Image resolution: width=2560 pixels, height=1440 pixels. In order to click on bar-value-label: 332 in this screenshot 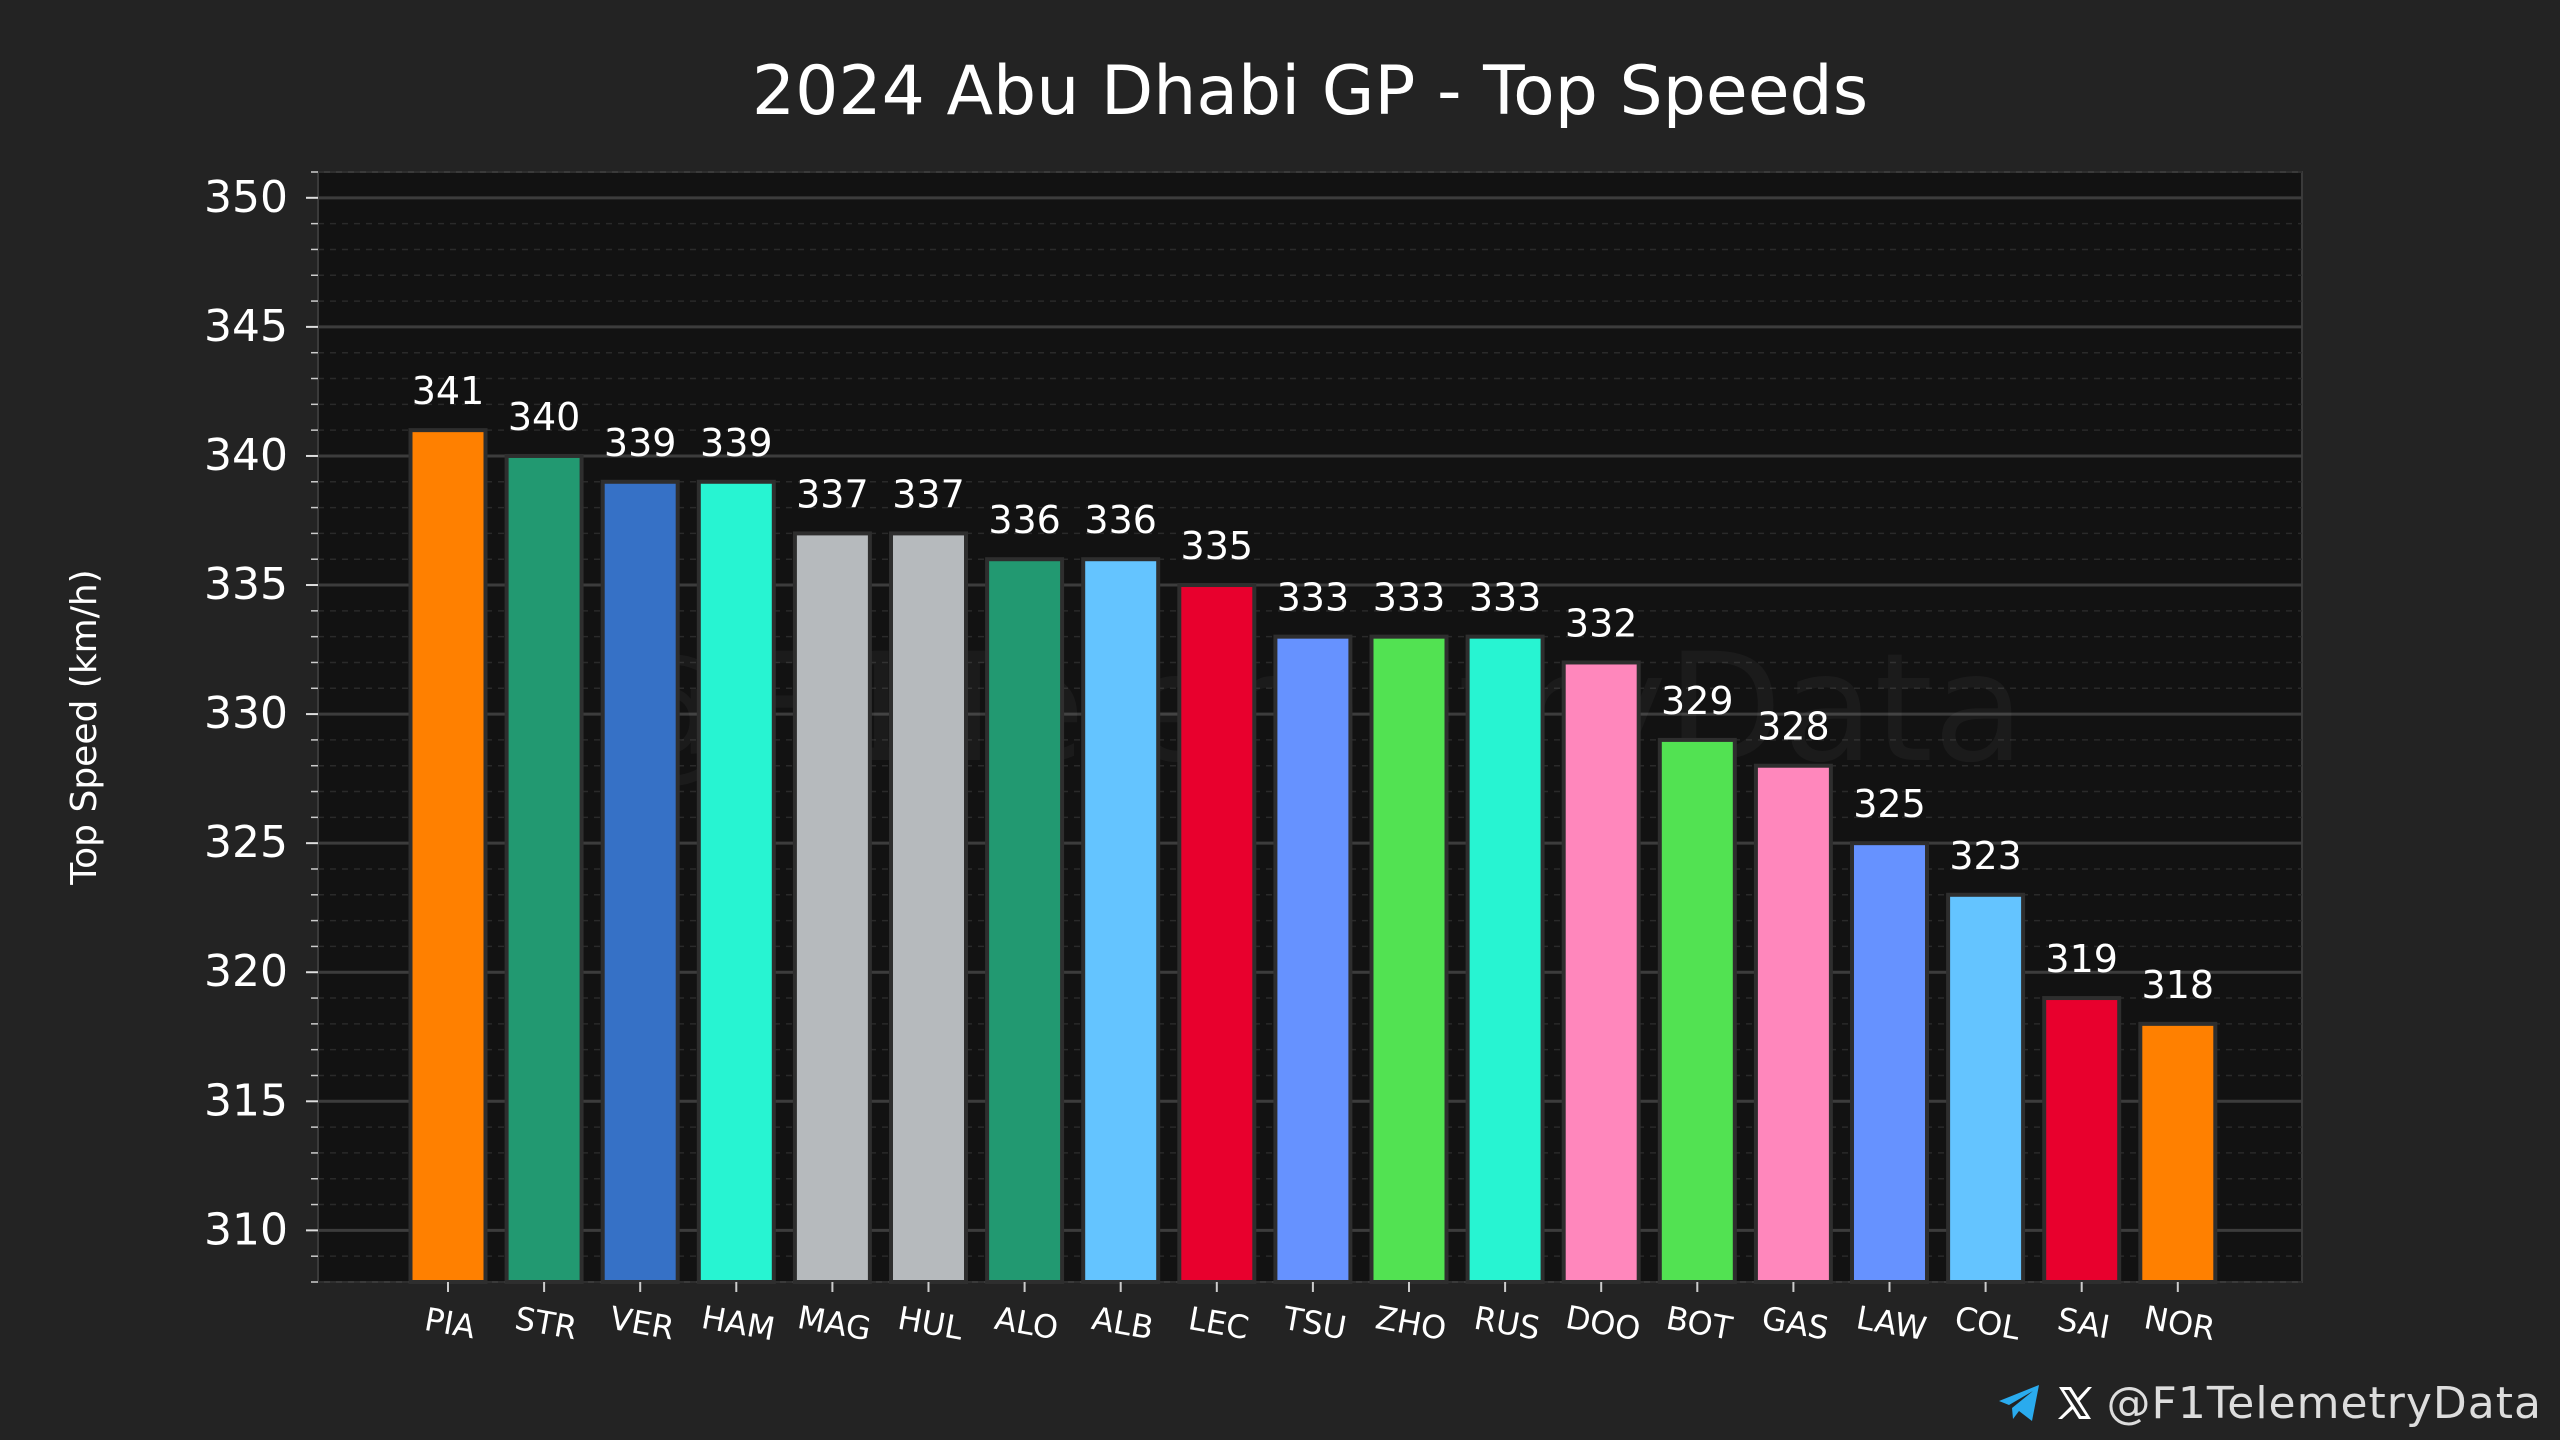, I will do `click(1601, 623)`.